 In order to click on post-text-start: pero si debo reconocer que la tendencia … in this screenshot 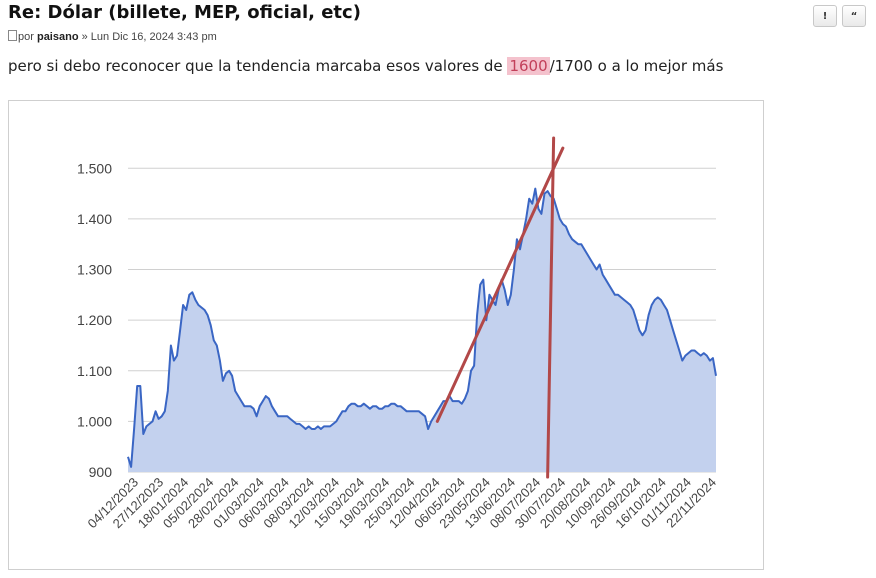, I will do `click(258, 66)`.